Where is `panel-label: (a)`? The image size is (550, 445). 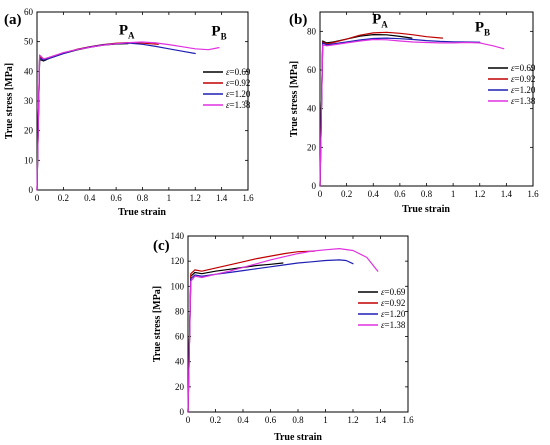
panel-label: (a) is located at coordinates (13, 20).